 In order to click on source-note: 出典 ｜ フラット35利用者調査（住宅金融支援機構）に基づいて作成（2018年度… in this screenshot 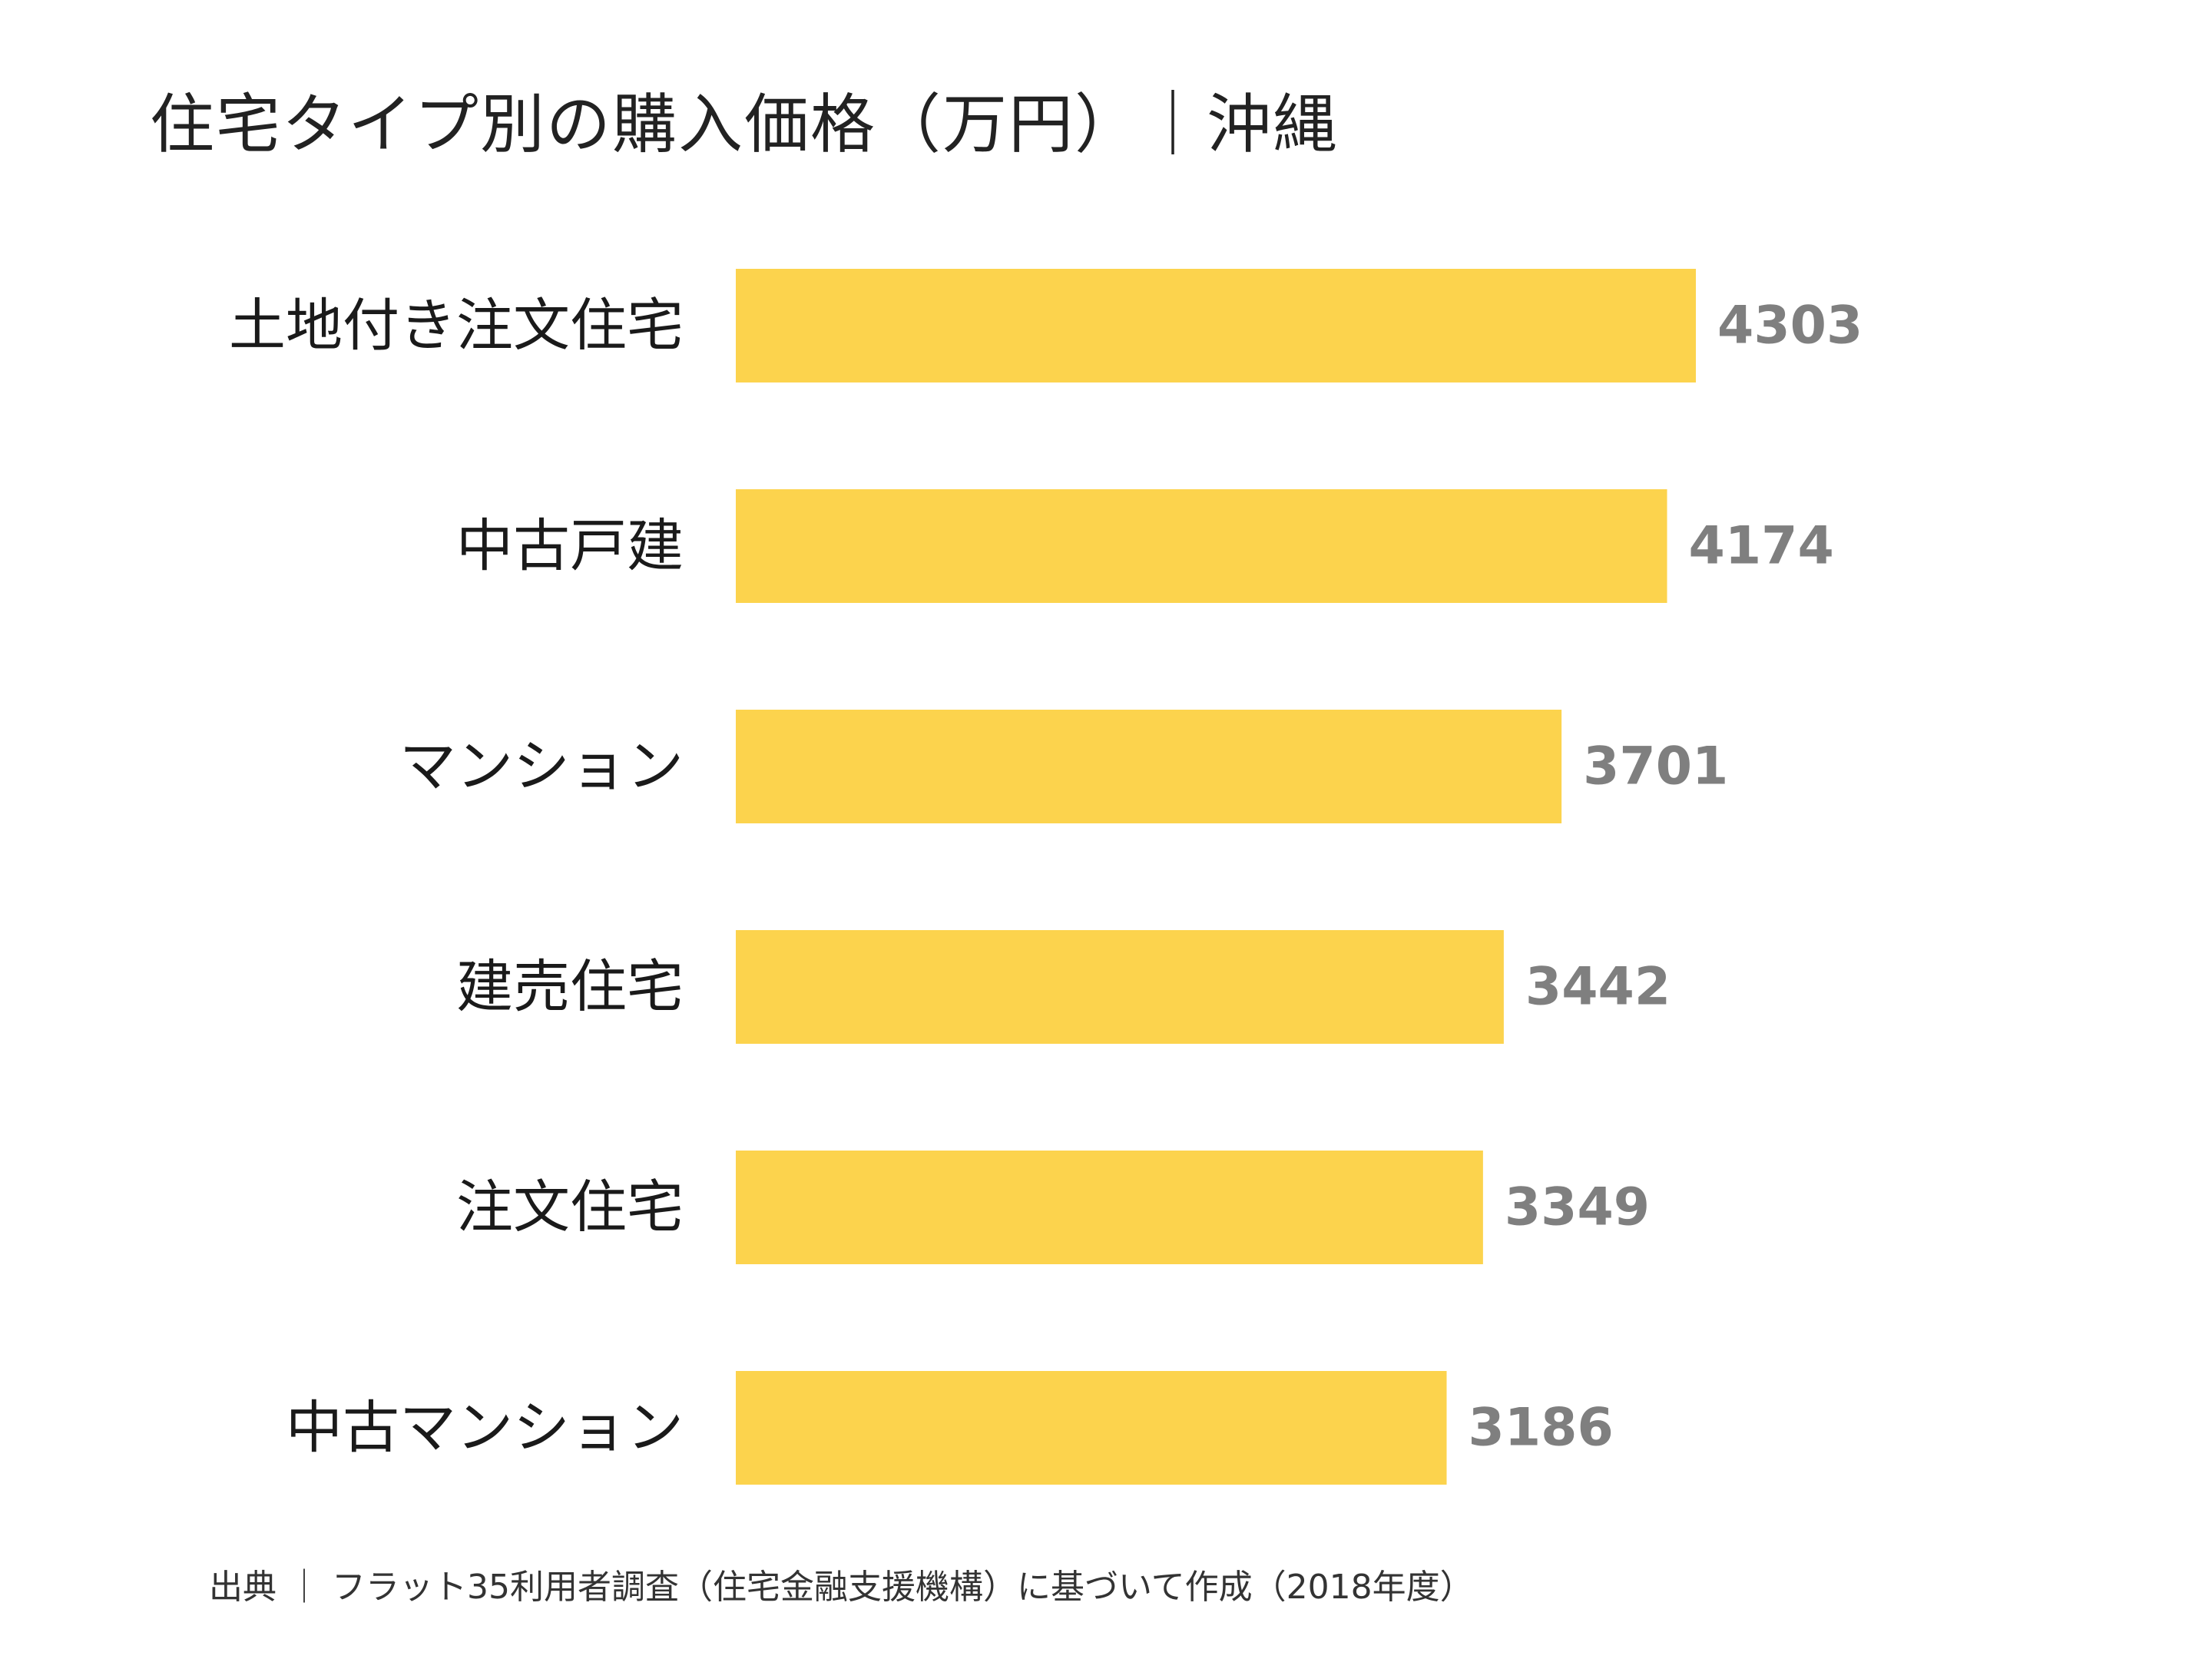, I will do `click(841, 1588)`.